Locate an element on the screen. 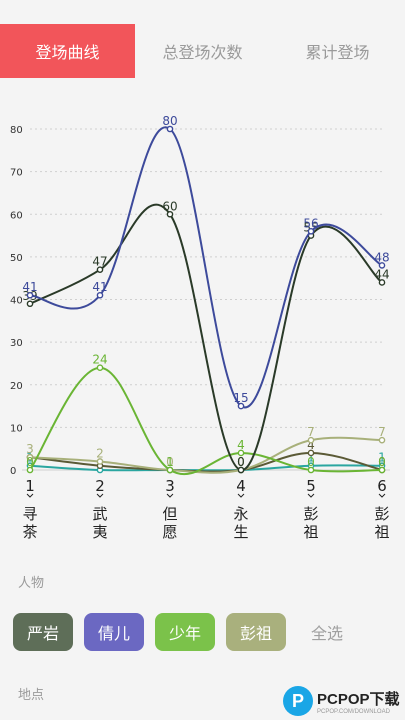  tab-total-appearances: 总登场次数 is located at coordinates (202, 52).